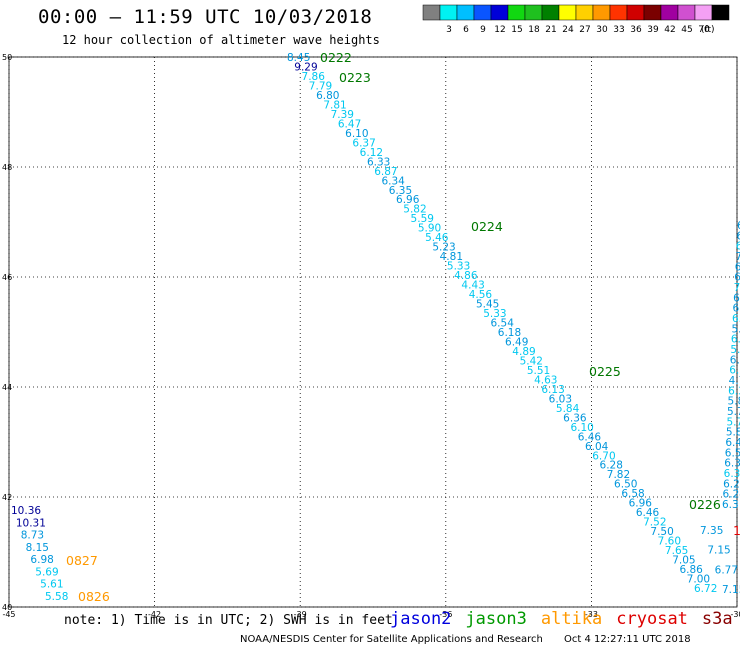 Image resolution: width=740 pixels, height=650 pixels. I want to click on latitude-tick-label: 44, so click(7, 387).